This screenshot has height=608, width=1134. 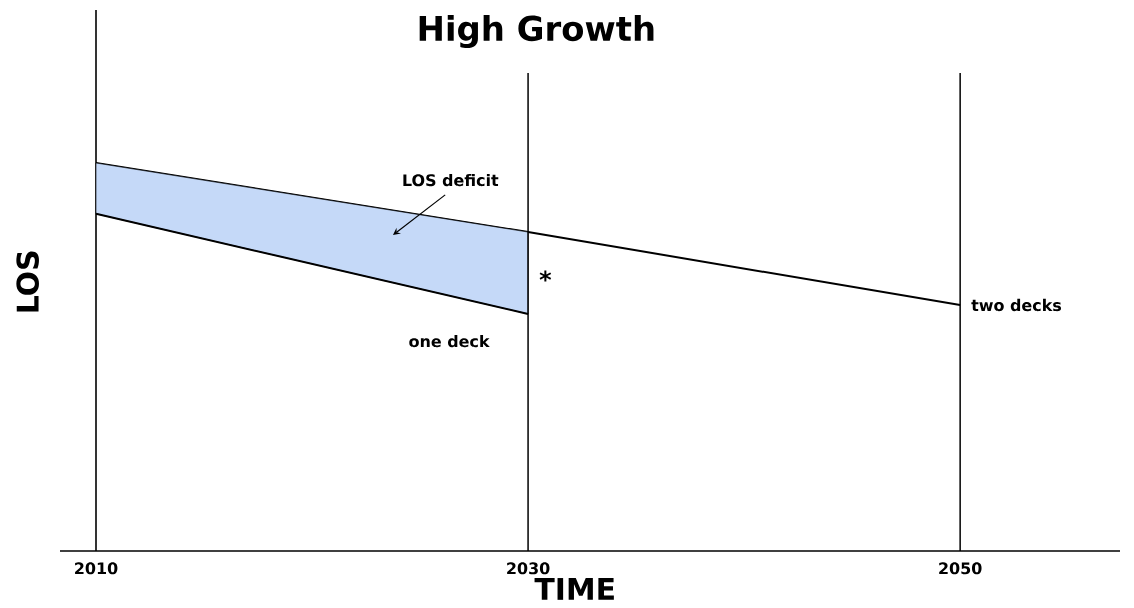 I want to click on x-axis-title: TIME, so click(x=574, y=589).